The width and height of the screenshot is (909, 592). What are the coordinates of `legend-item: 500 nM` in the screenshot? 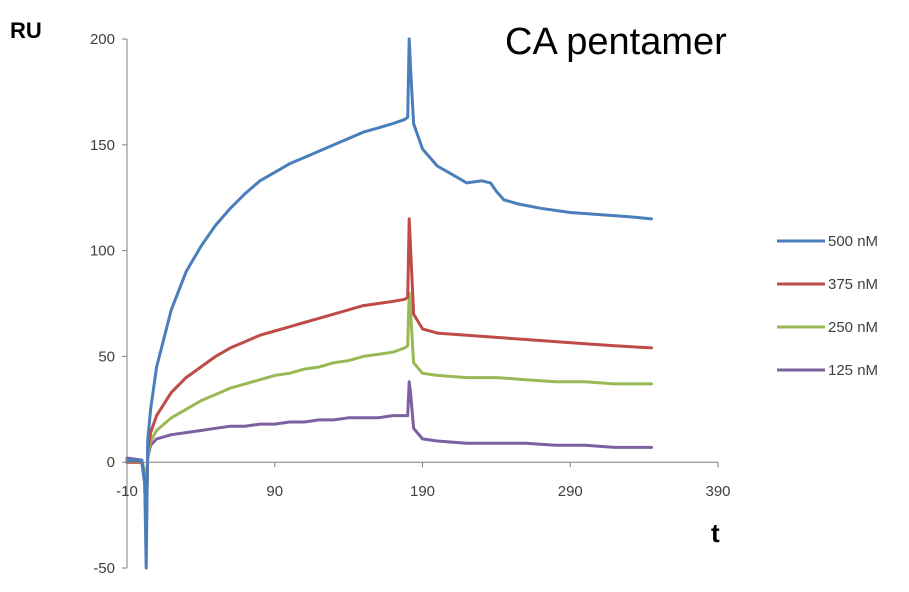 It's located at (827, 241).